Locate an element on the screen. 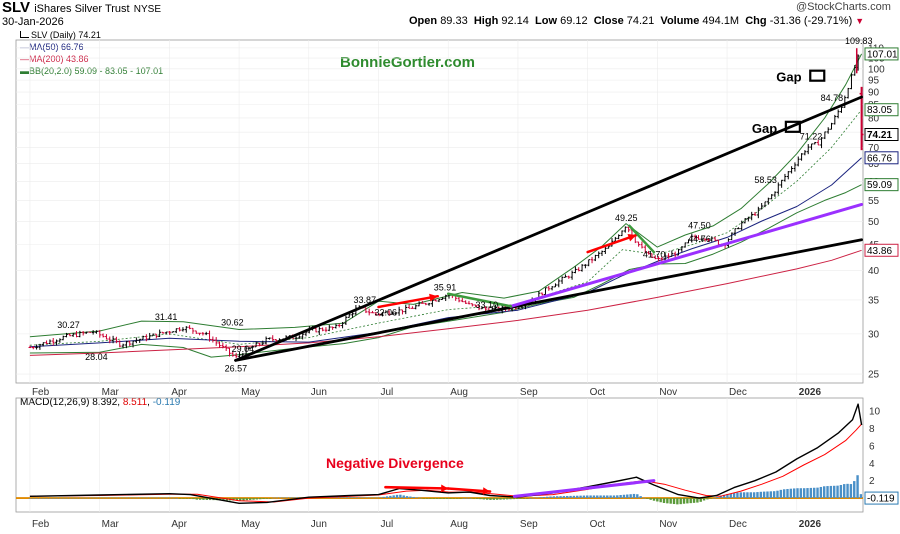  macd-x-tick-label: Nov is located at coordinates (668, 524).